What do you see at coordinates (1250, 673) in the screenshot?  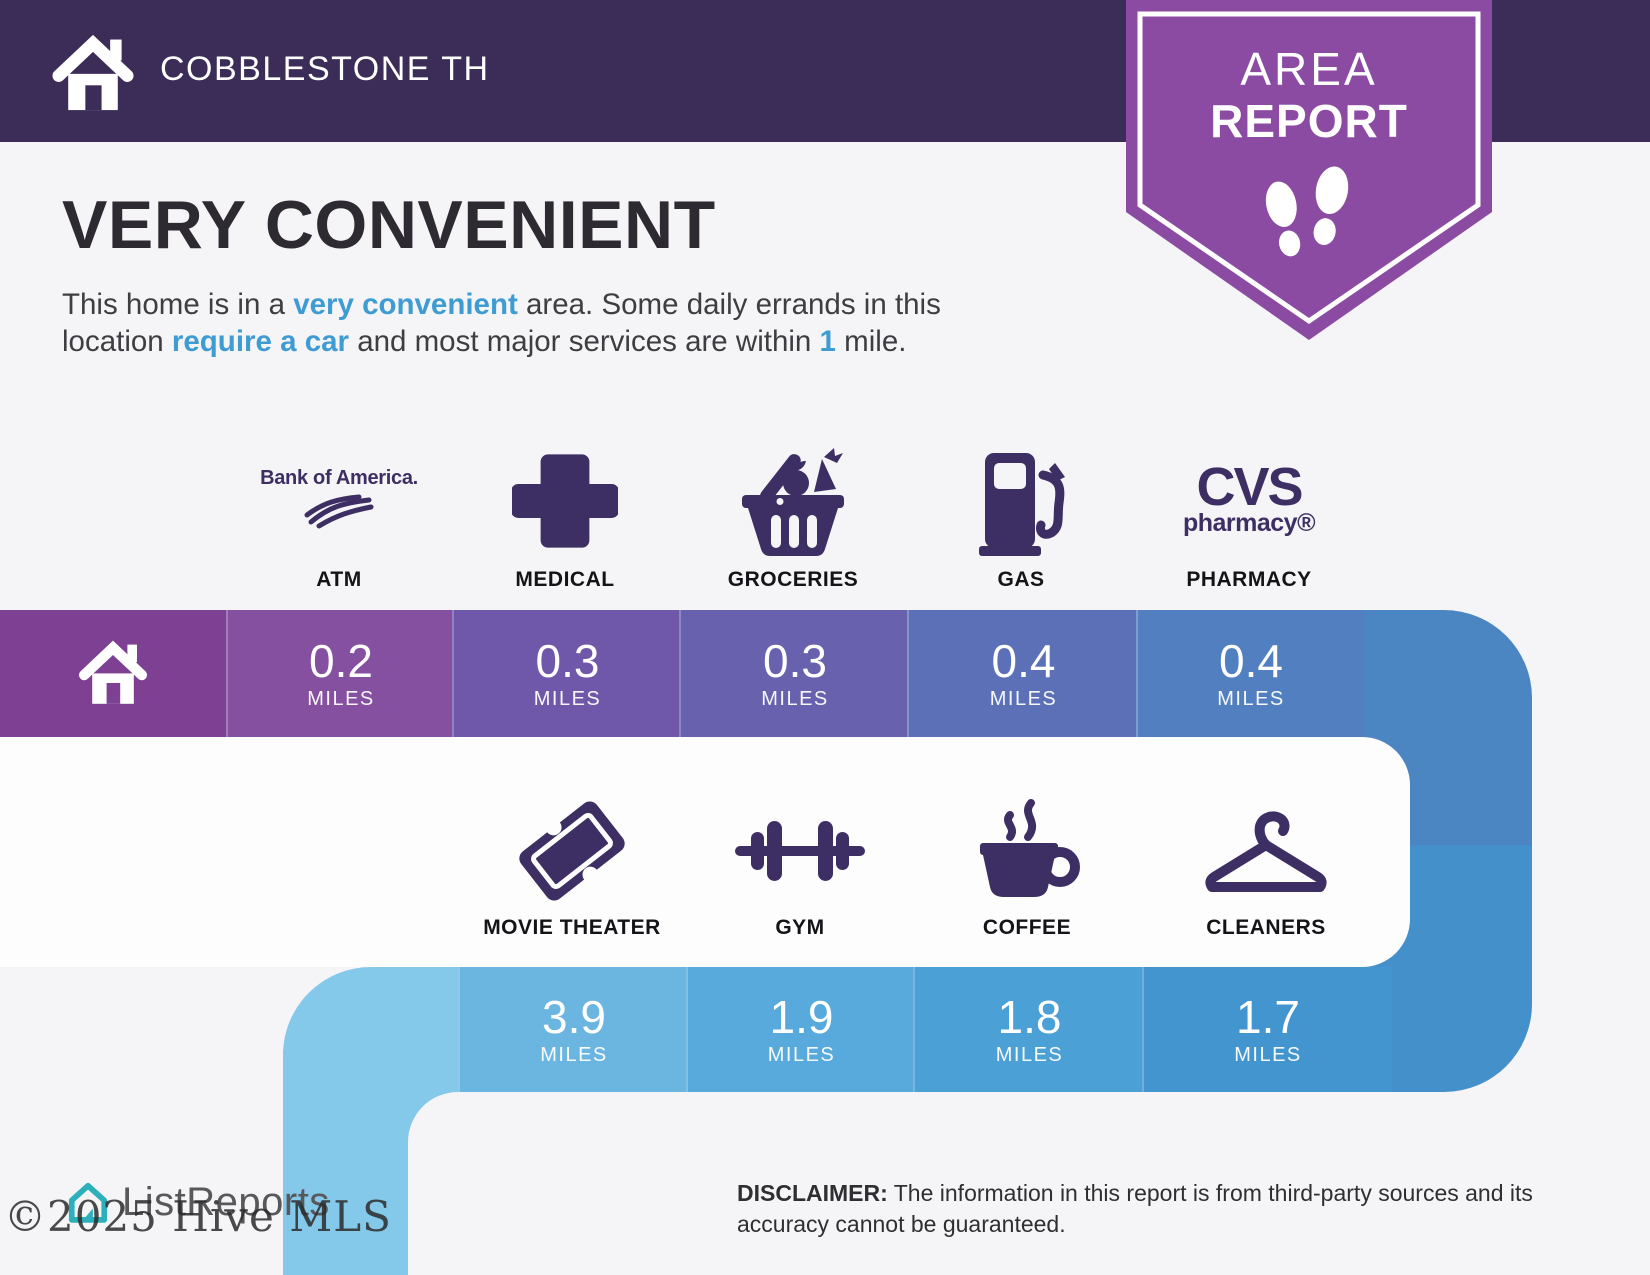 I see `distance-cell-pharmacy: 0.4 MILES` at bounding box center [1250, 673].